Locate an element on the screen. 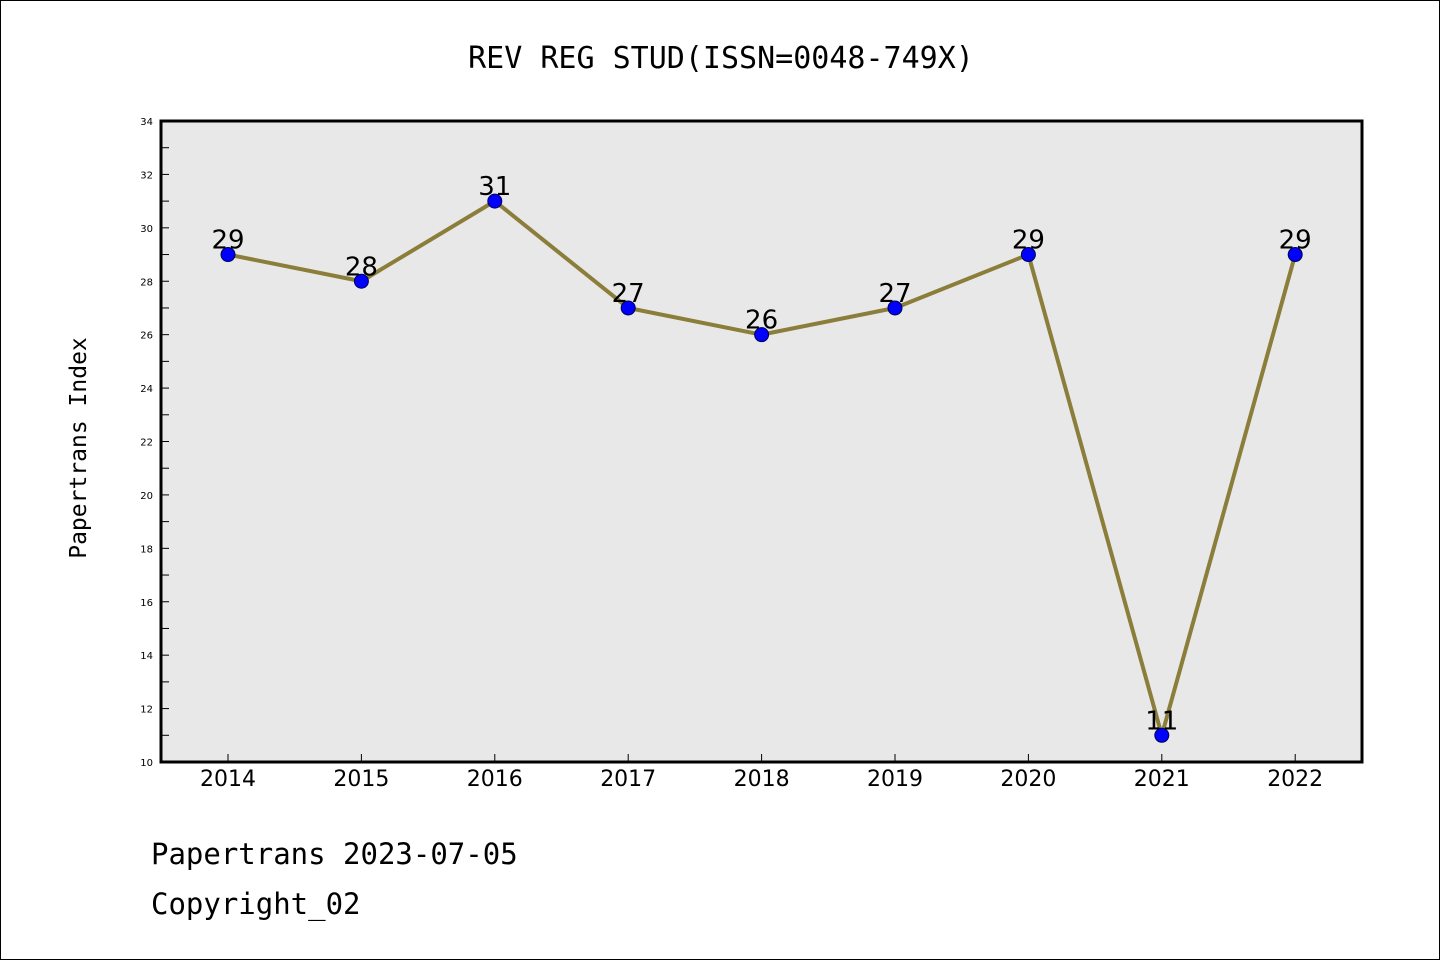 Image resolution: width=1440 pixels, height=961 pixels. y-tick-label: 16 is located at coordinates (146, 603).